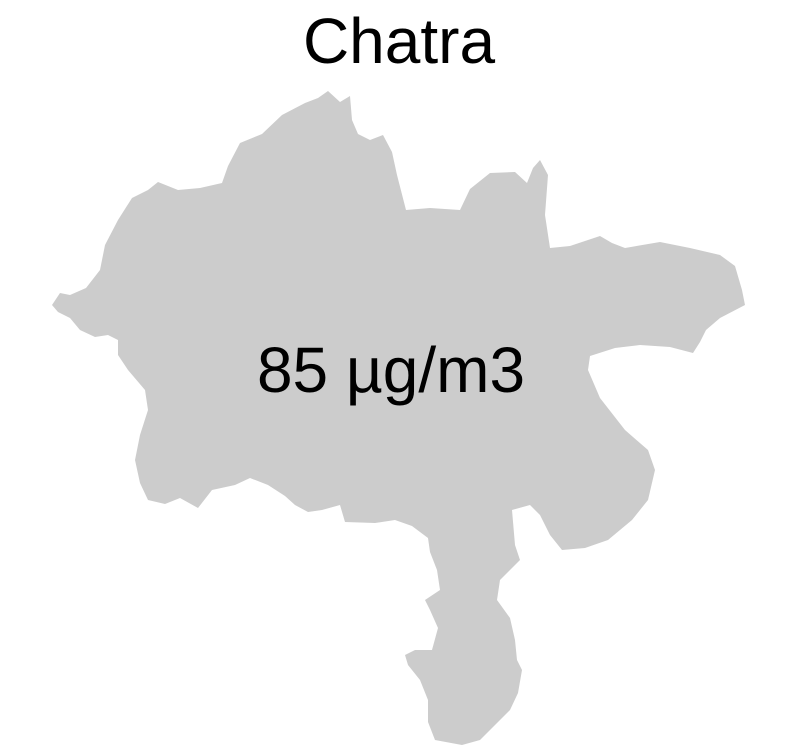  What do you see at coordinates (391, 370) in the screenshot?
I see `region-value-label: 85 µg/m3` at bounding box center [391, 370].